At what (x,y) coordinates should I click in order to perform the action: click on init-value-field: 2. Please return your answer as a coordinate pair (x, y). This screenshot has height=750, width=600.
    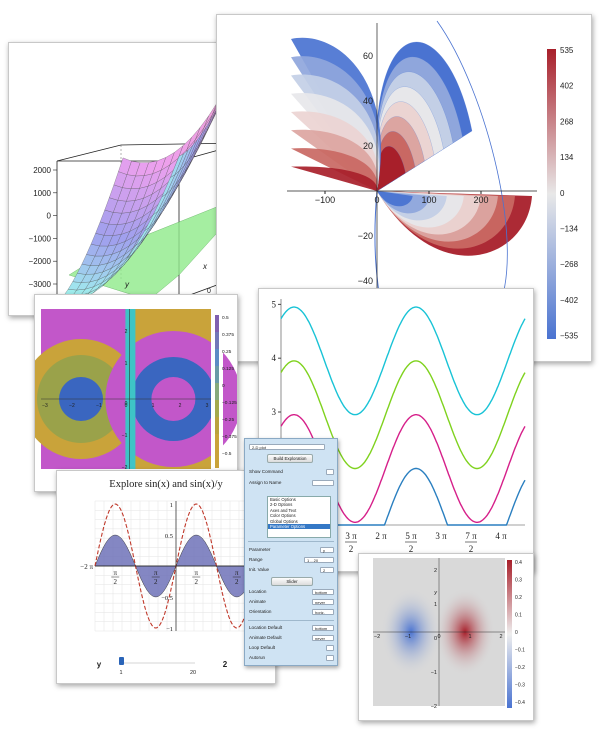
    Looking at the image, I should click on (327, 570).